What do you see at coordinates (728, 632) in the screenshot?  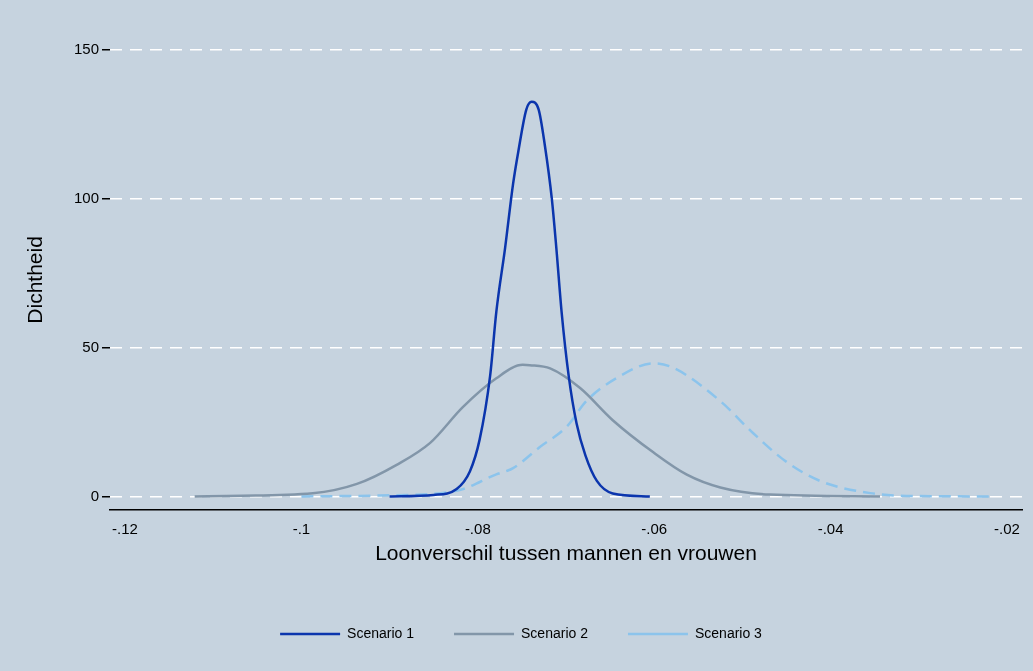 I see `legend-label: Scenario 3` at bounding box center [728, 632].